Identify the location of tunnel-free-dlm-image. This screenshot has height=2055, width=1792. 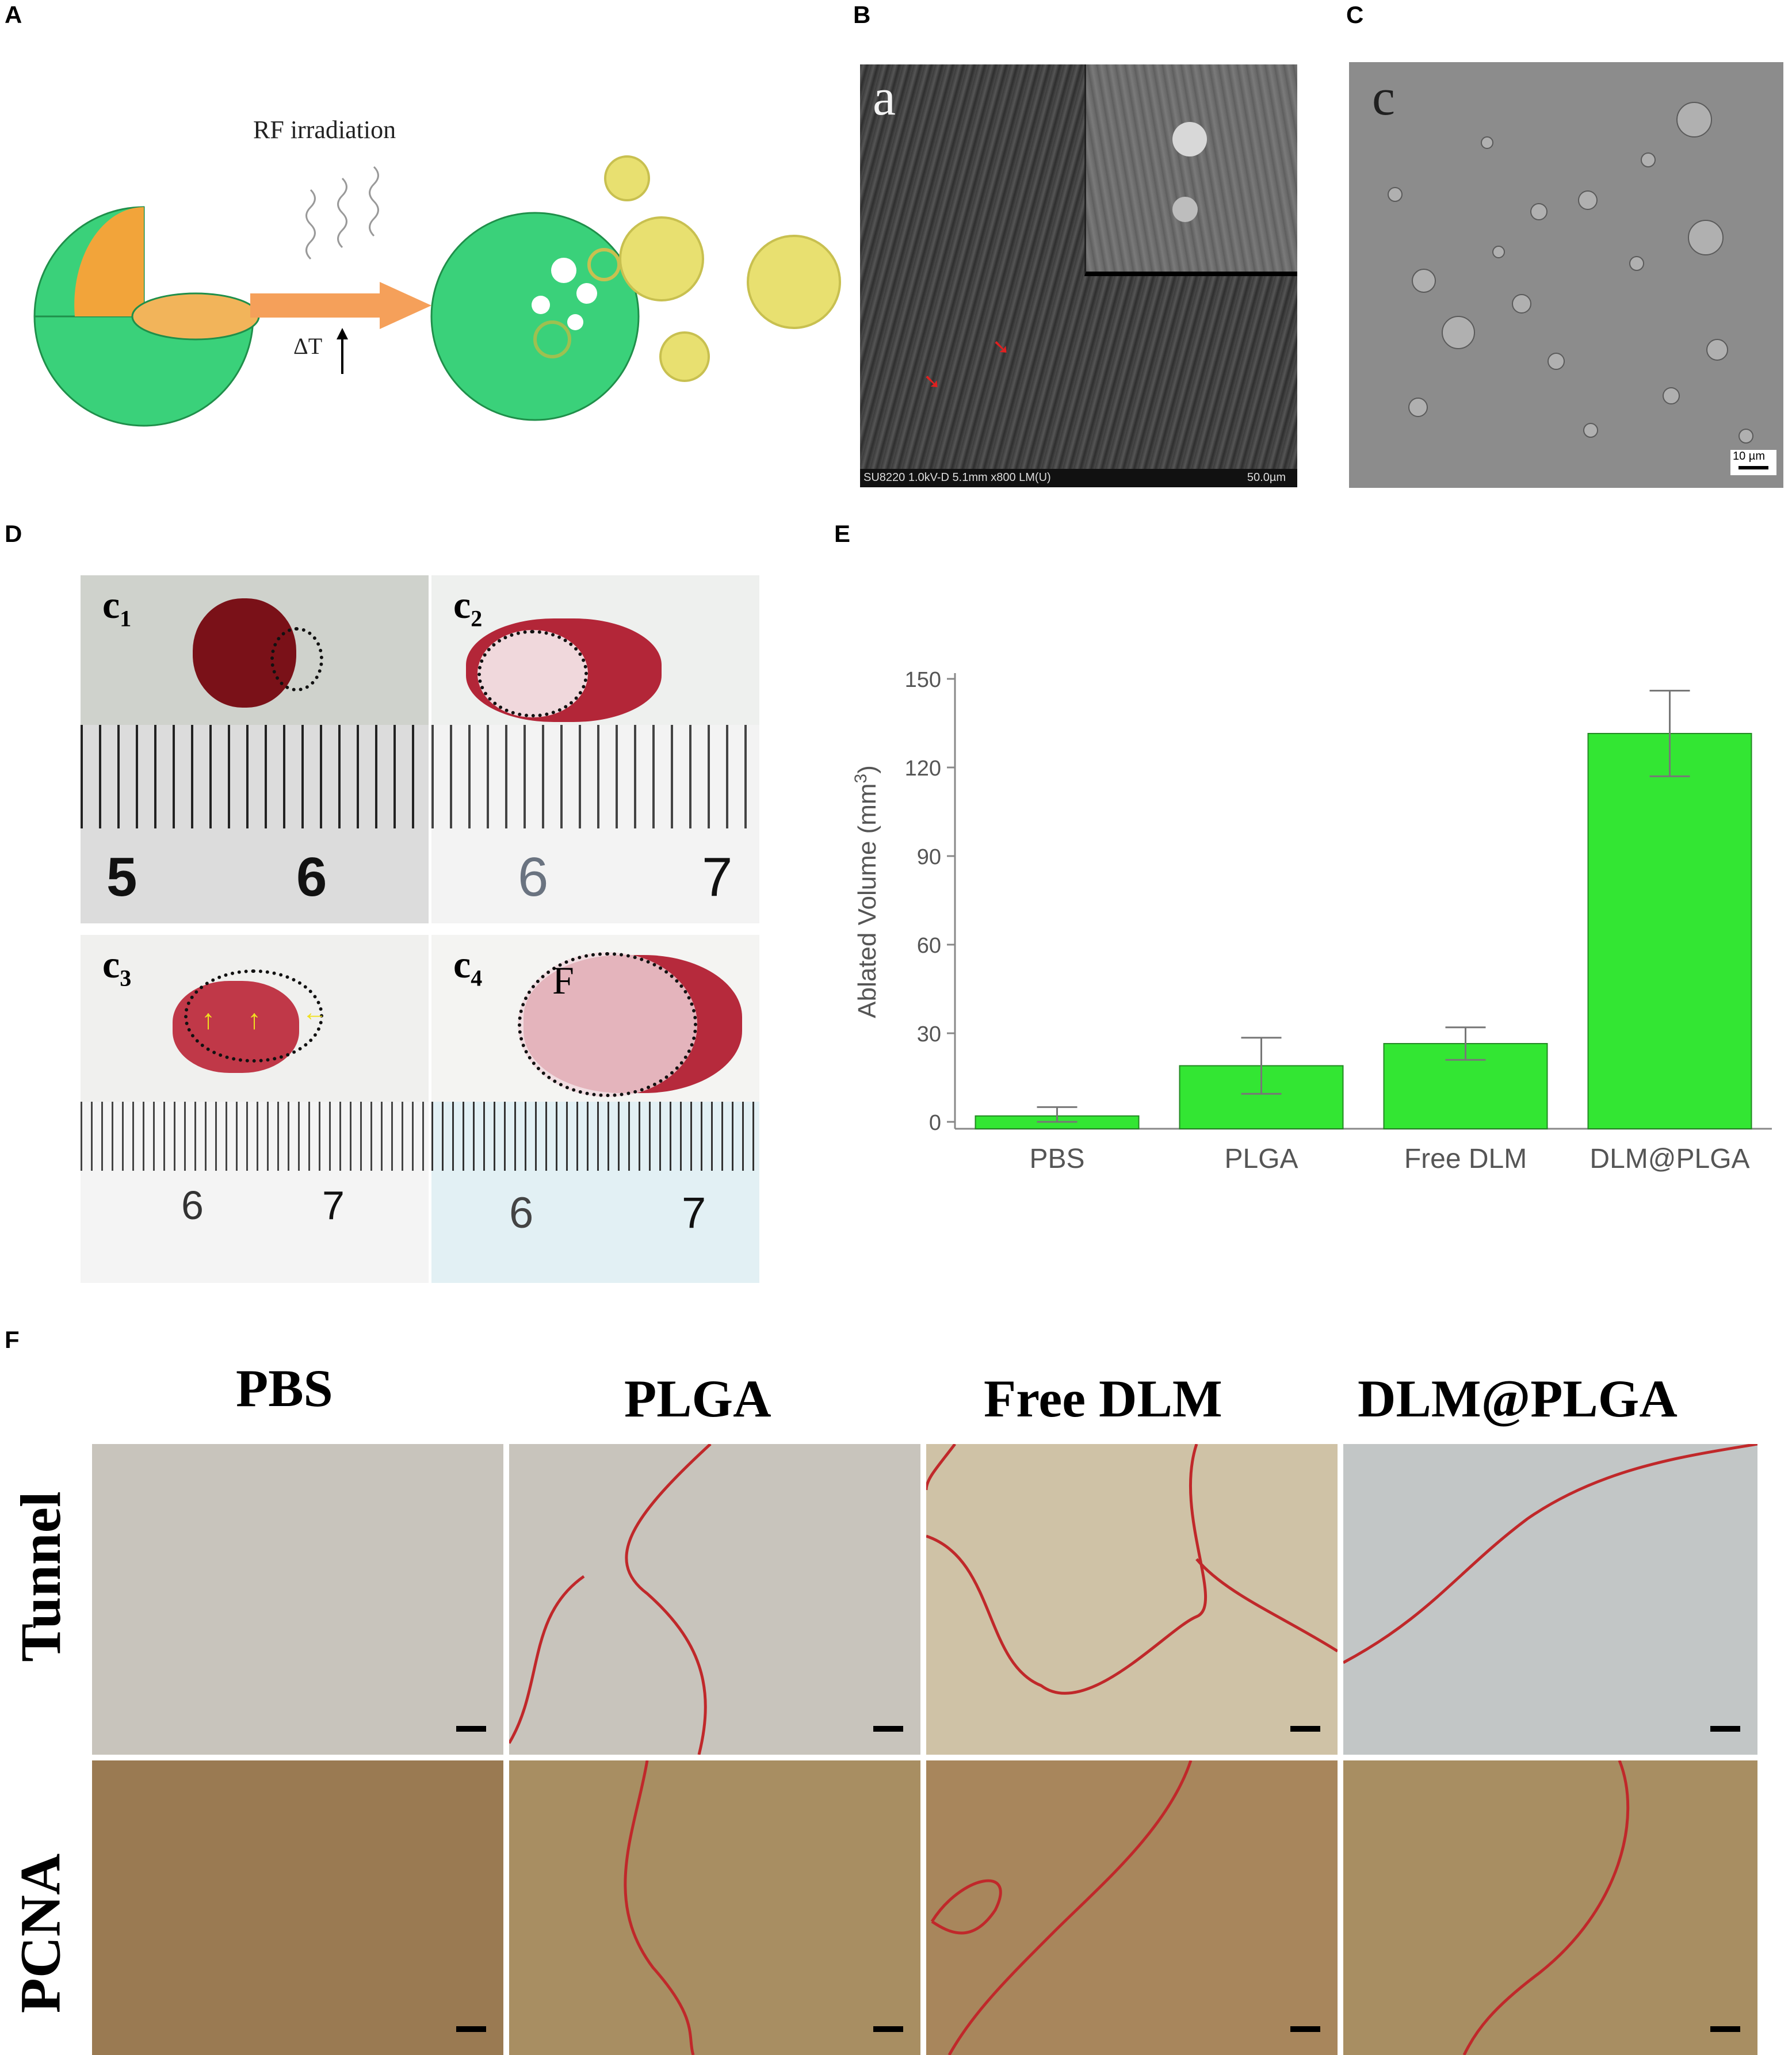
(1132, 1600).